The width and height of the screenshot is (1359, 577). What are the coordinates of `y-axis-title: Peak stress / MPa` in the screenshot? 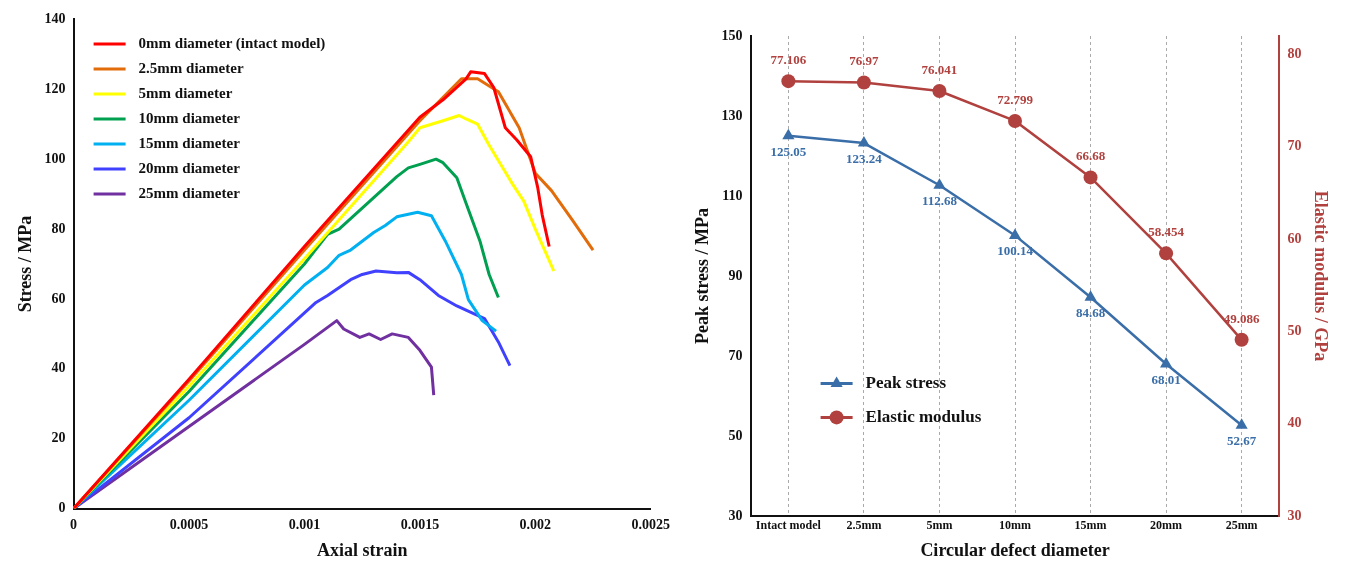 It's located at (702, 276).